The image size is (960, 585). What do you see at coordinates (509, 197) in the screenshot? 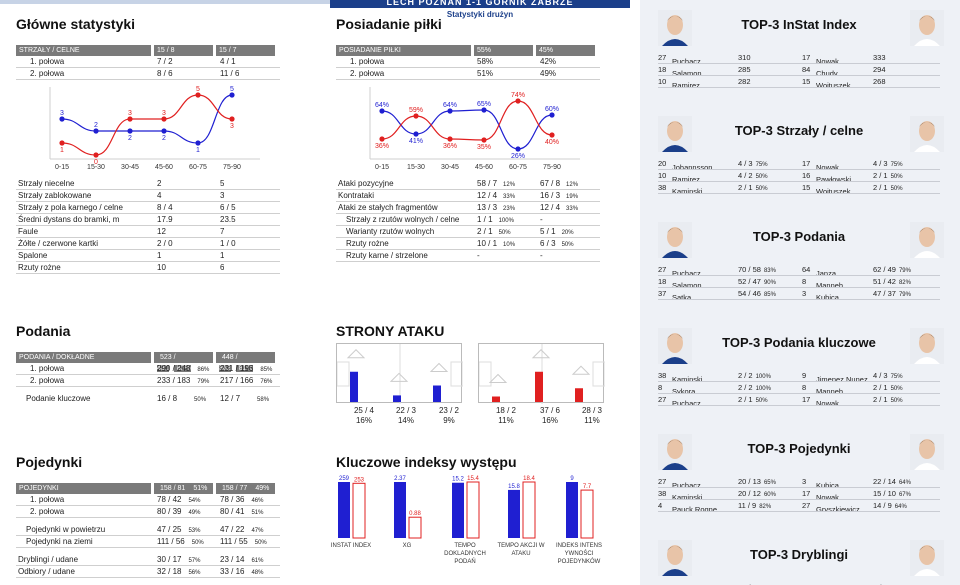
I see `percent: 33%` at bounding box center [509, 197].